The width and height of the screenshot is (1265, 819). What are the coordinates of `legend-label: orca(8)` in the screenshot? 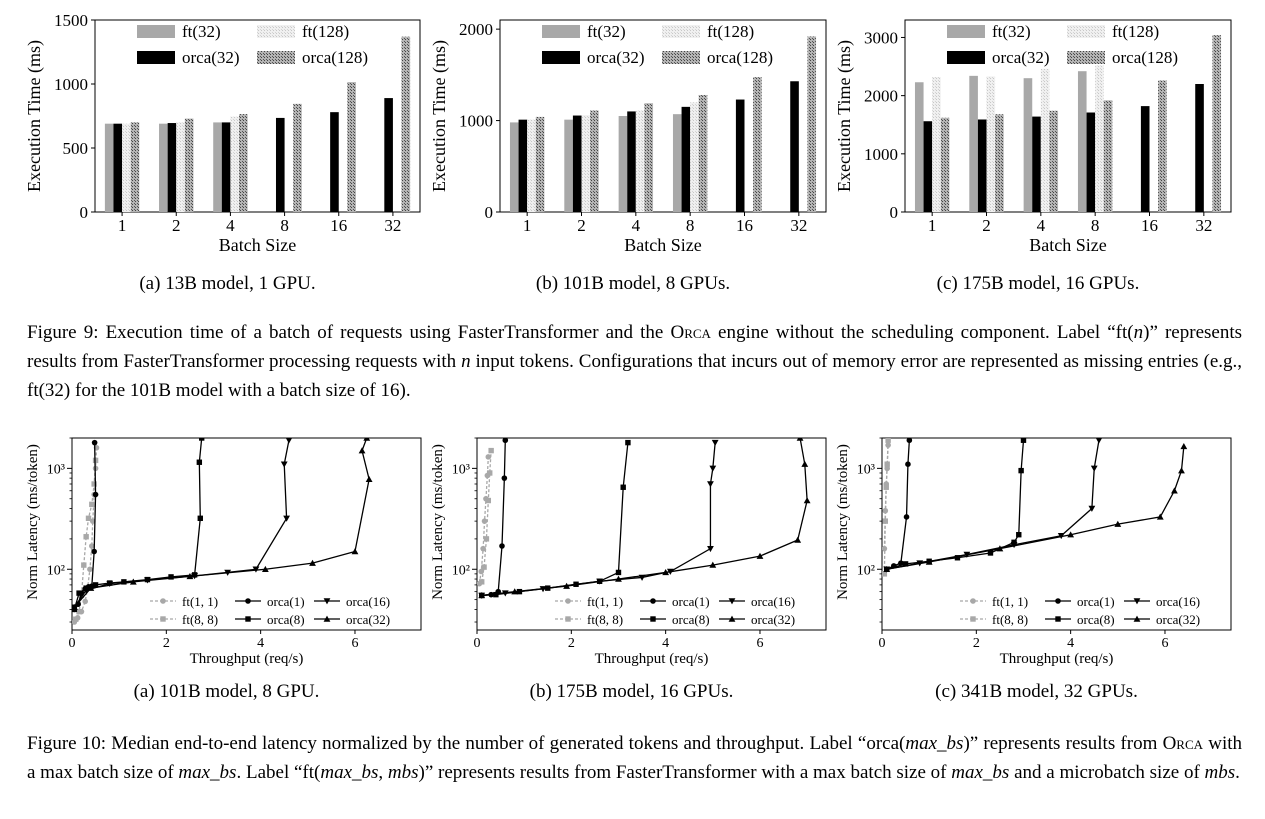 It's located at (1096, 619).